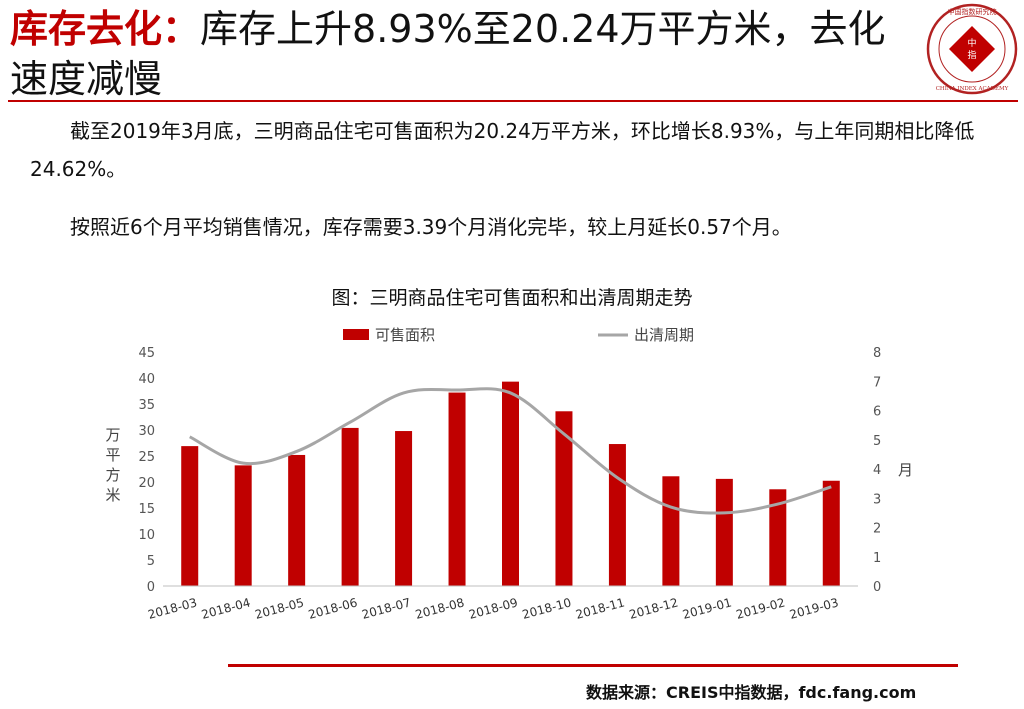  I want to click on x-tick-2018-04: 2018-04, so click(226, 608).